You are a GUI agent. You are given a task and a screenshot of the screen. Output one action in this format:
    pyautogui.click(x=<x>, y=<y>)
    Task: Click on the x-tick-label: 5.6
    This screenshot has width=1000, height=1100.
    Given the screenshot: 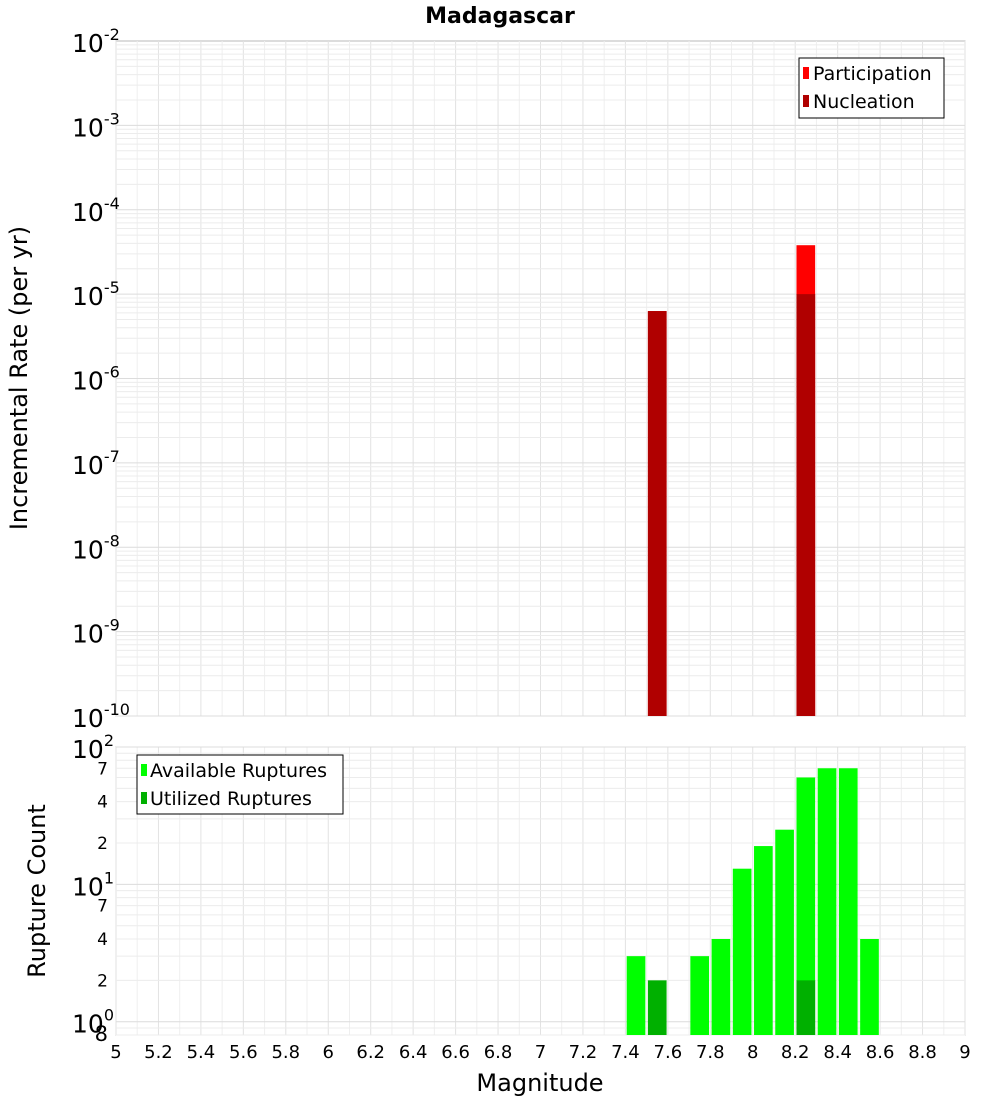 What is the action you would take?
    pyautogui.click(x=243, y=1052)
    